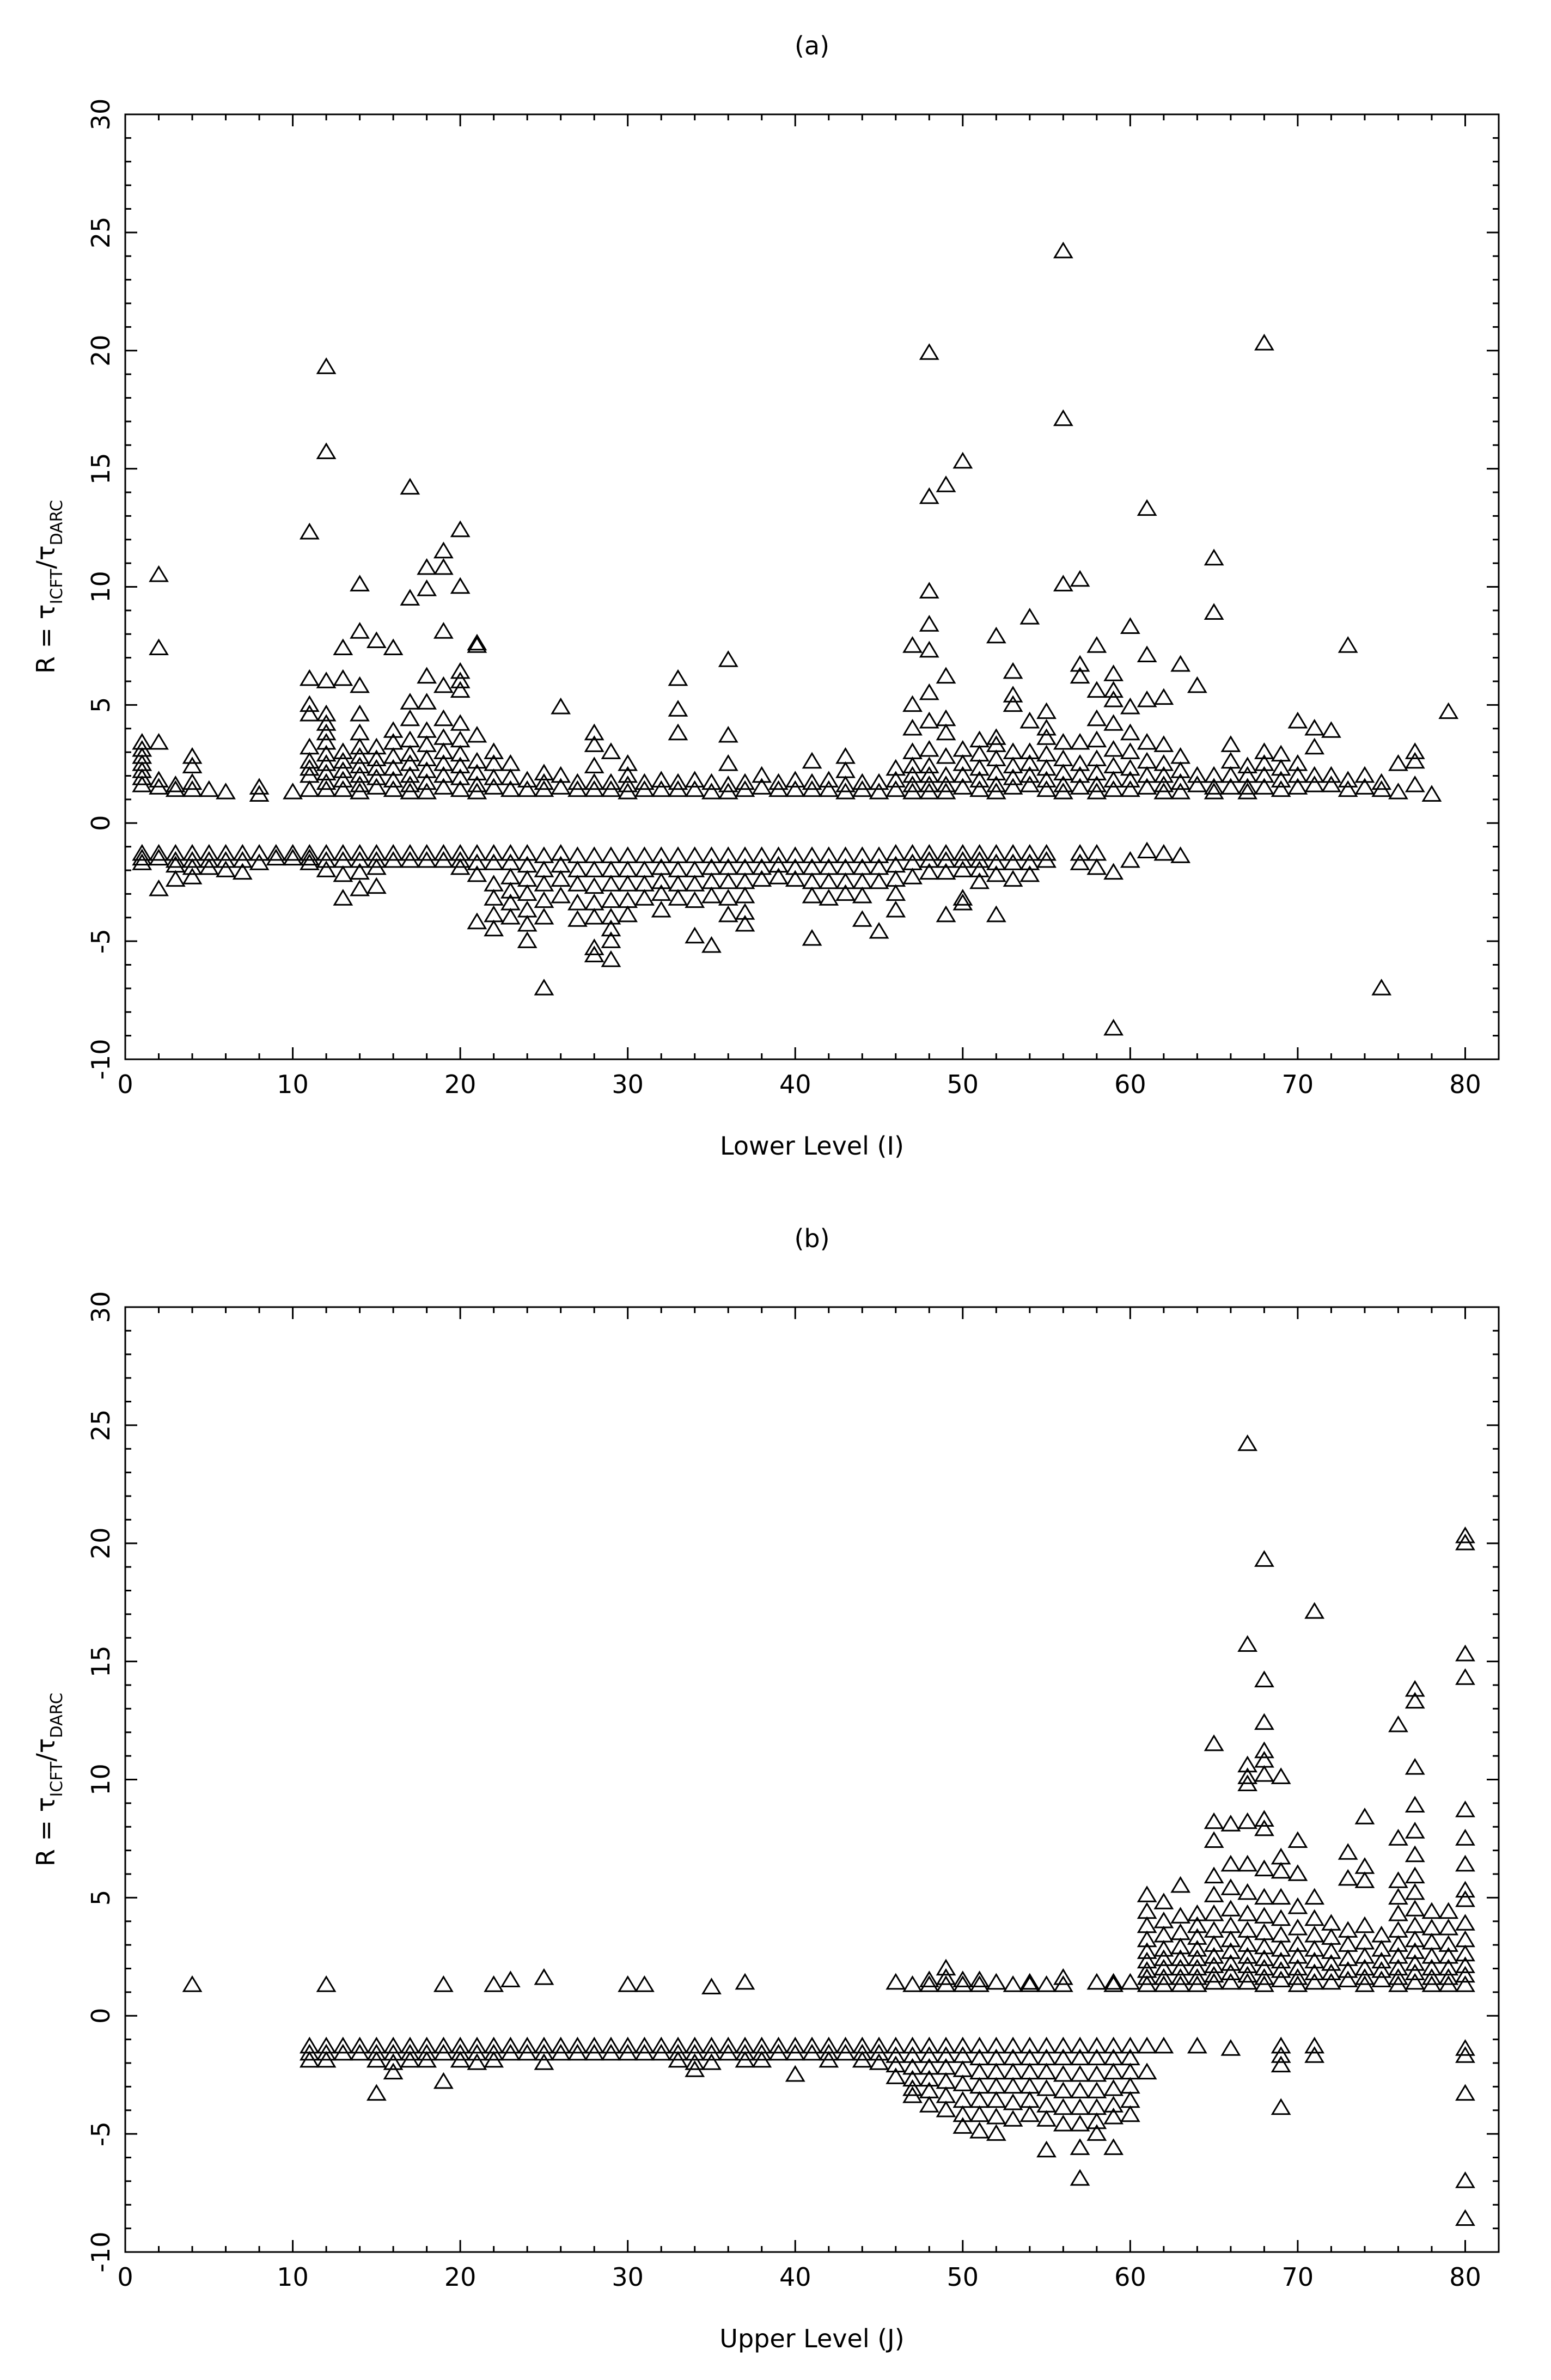 Image resolution: width=1551 pixels, height=2380 pixels. What do you see at coordinates (628, 1084) in the screenshot?
I see `x-tick-label: 30` at bounding box center [628, 1084].